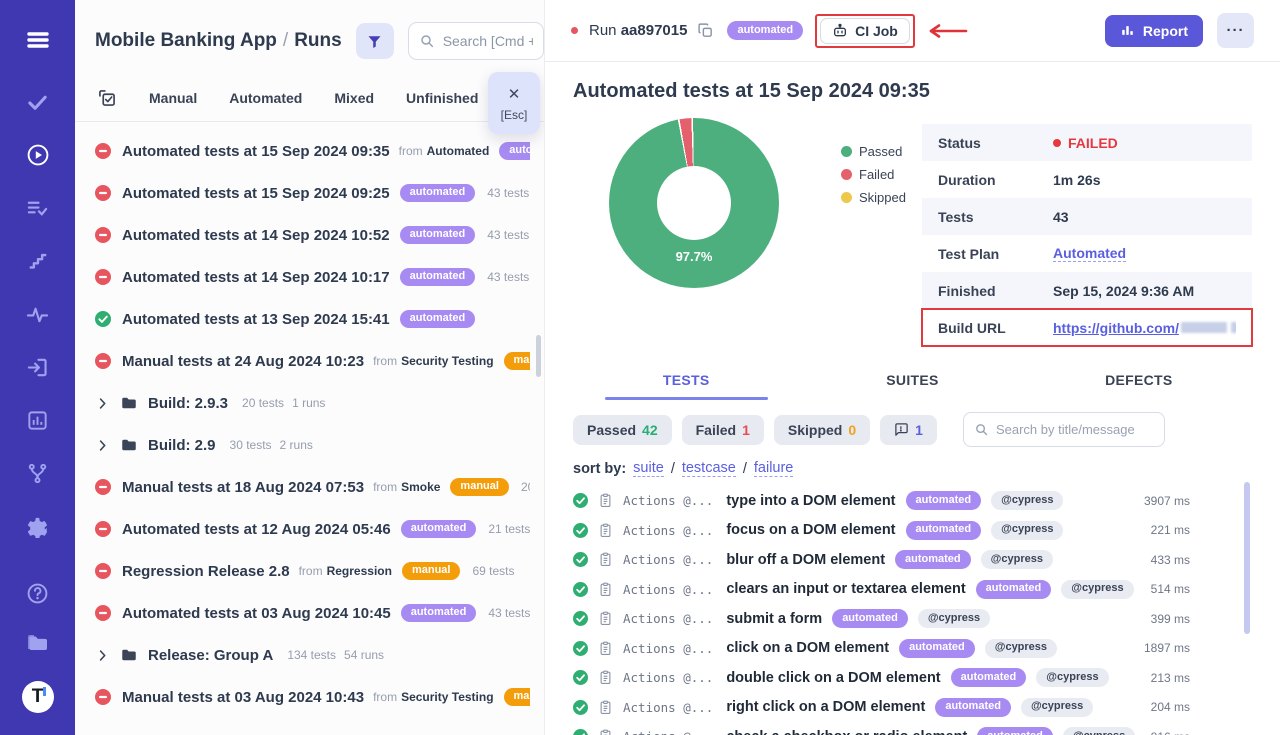  I want to click on run-detail-header: Run aa897015 automated CI Job Report ···, so click(912, 31).